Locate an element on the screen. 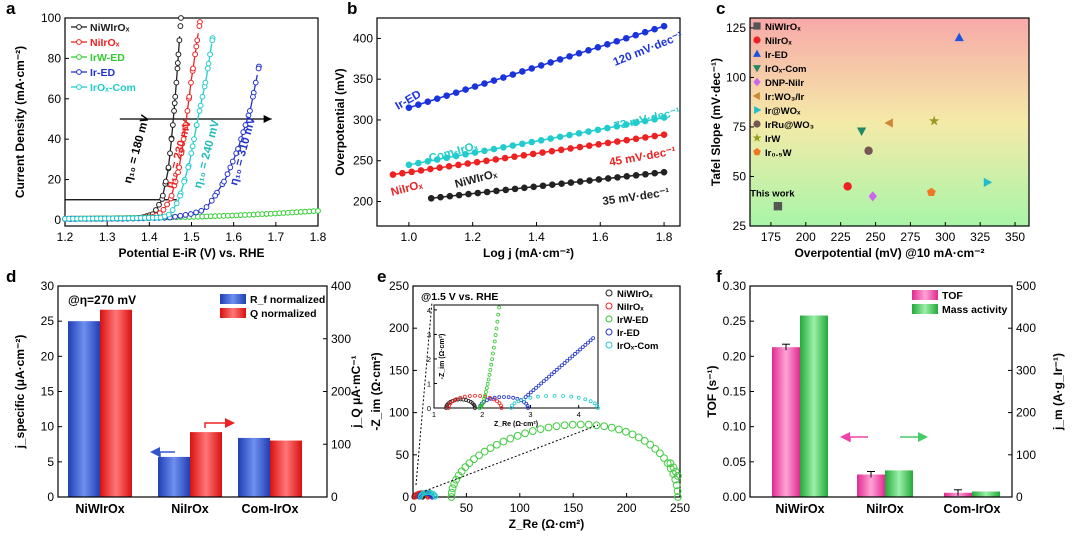 The image size is (1080, 539). x-tick-label: 1.6 is located at coordinates (233, 237).